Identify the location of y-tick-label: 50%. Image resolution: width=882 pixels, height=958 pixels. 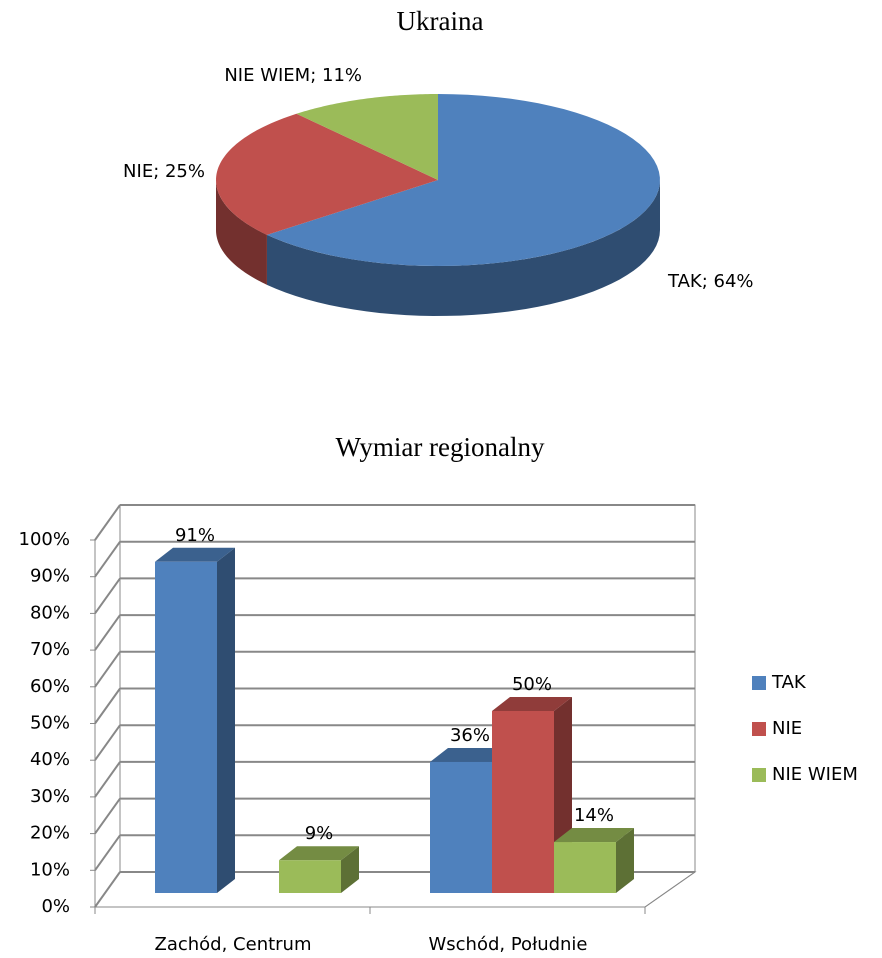
(50, 723).